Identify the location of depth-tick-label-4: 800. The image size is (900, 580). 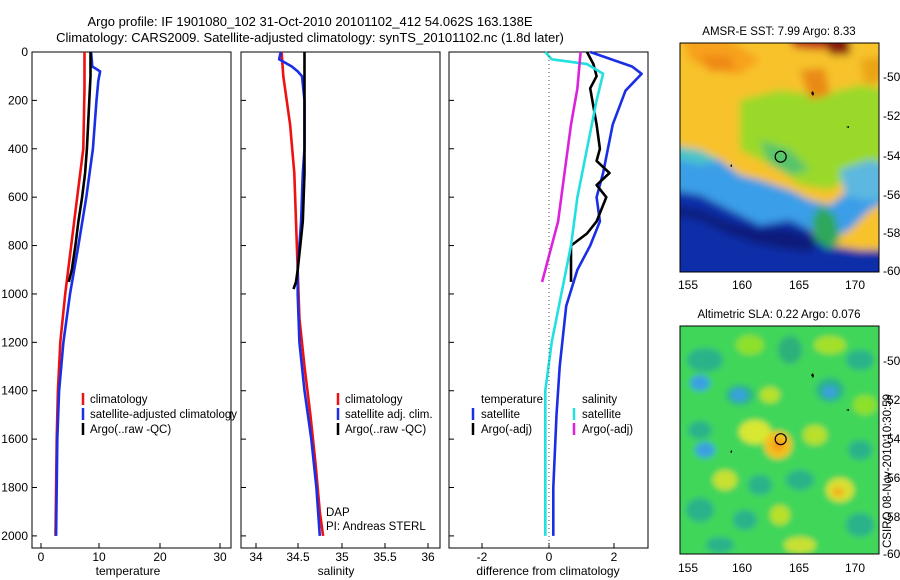
(18, 246).